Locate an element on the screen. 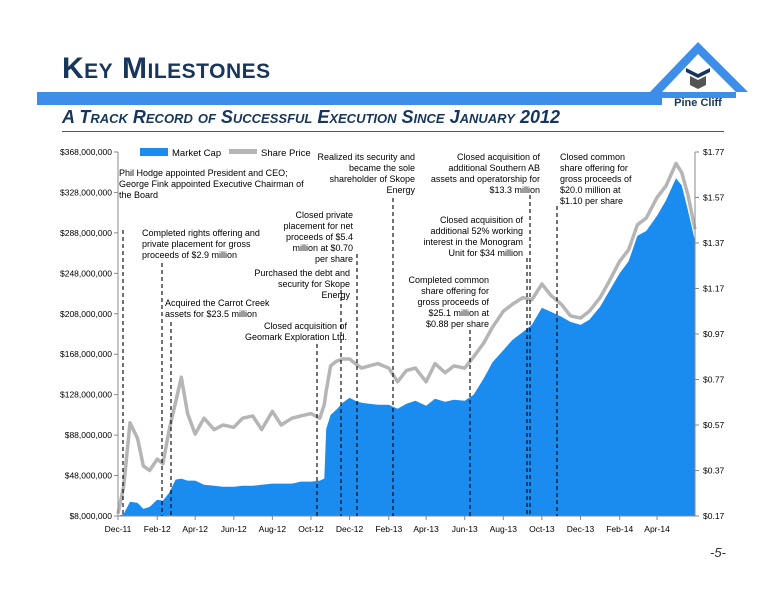 This screenshot has height=600, width=776. x-tick-label: Aug-13 is located at coordinates (504, 529).